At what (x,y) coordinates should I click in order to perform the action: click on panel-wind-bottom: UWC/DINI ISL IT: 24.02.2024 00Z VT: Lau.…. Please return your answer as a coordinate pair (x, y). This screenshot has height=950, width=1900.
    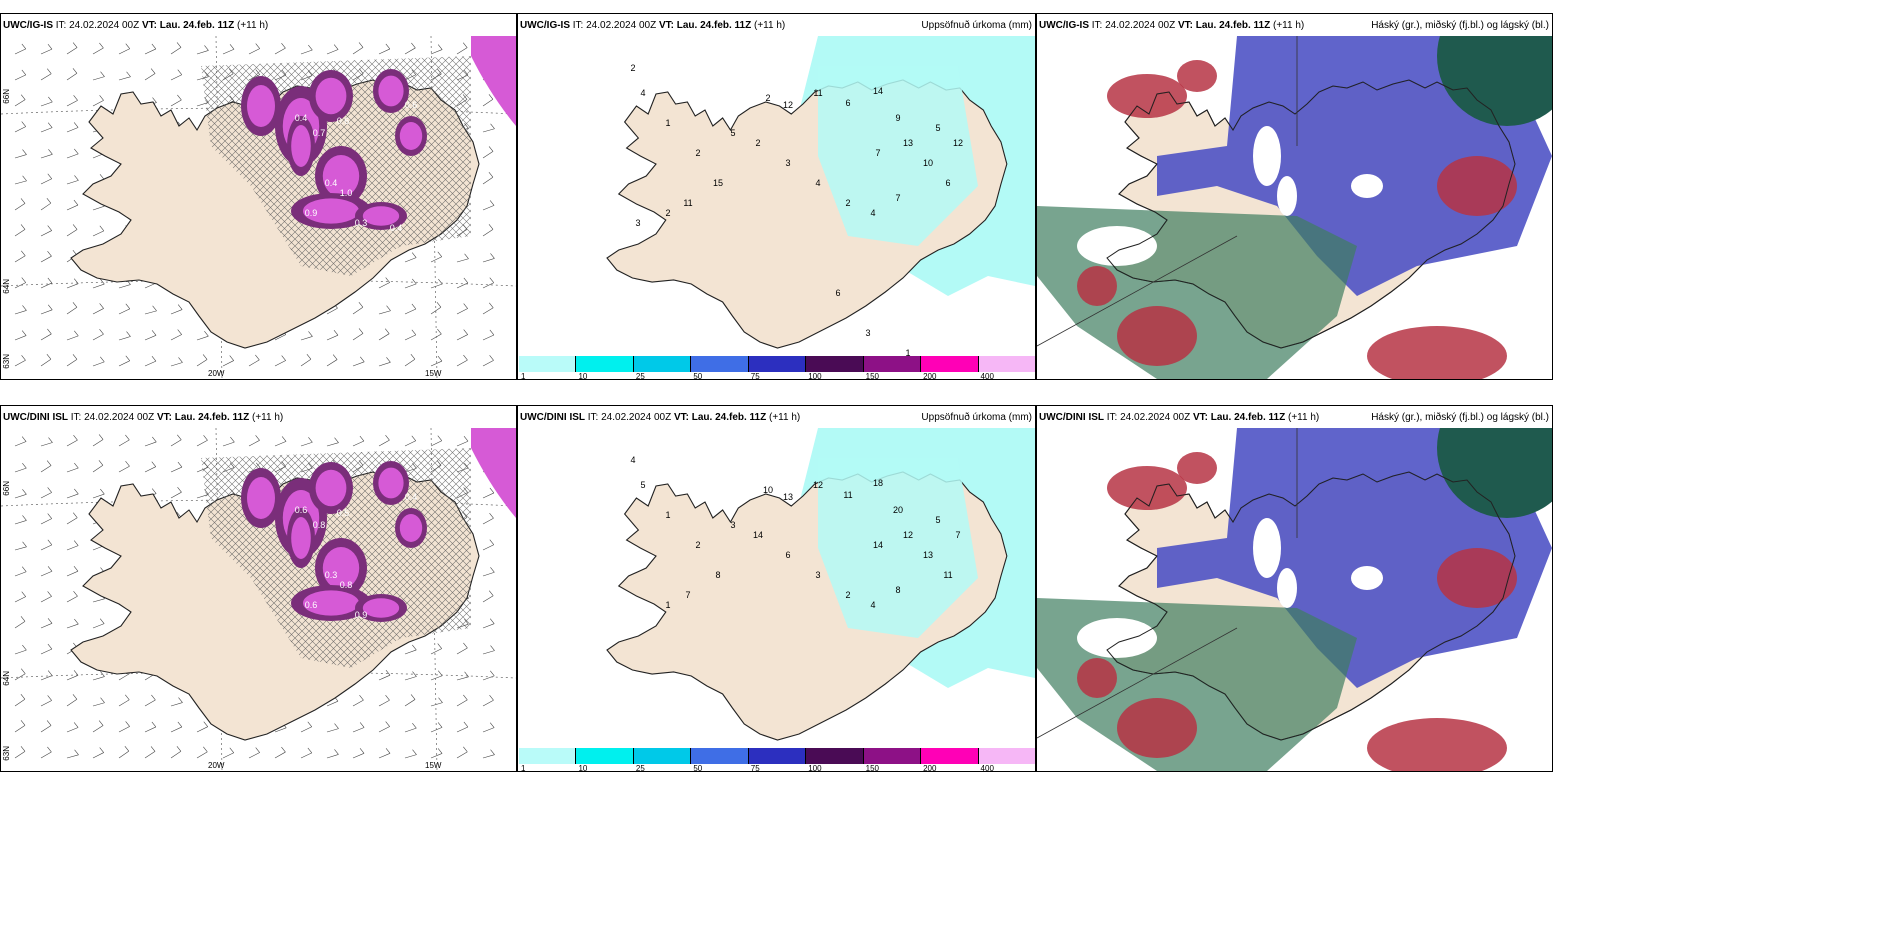
    Looking at the image, I should click on (258, 588).